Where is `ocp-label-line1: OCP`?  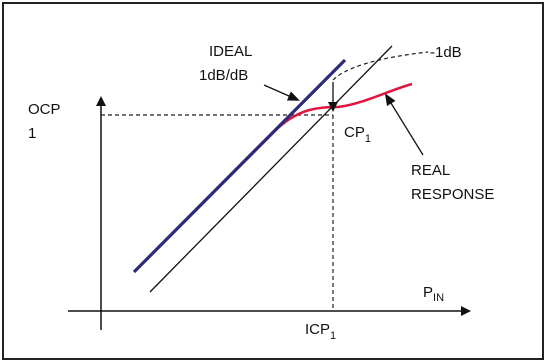
ocp-label-line1: OCP is located at coordinates (44, 109).